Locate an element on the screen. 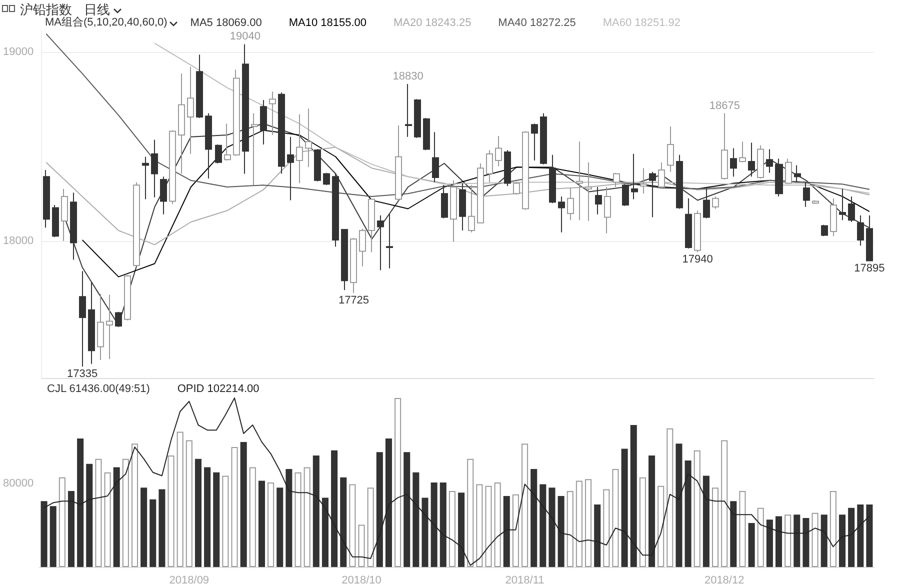  legend-title: MA组合(5,10,20,40,60,0) is located at coordinates (106, 22).